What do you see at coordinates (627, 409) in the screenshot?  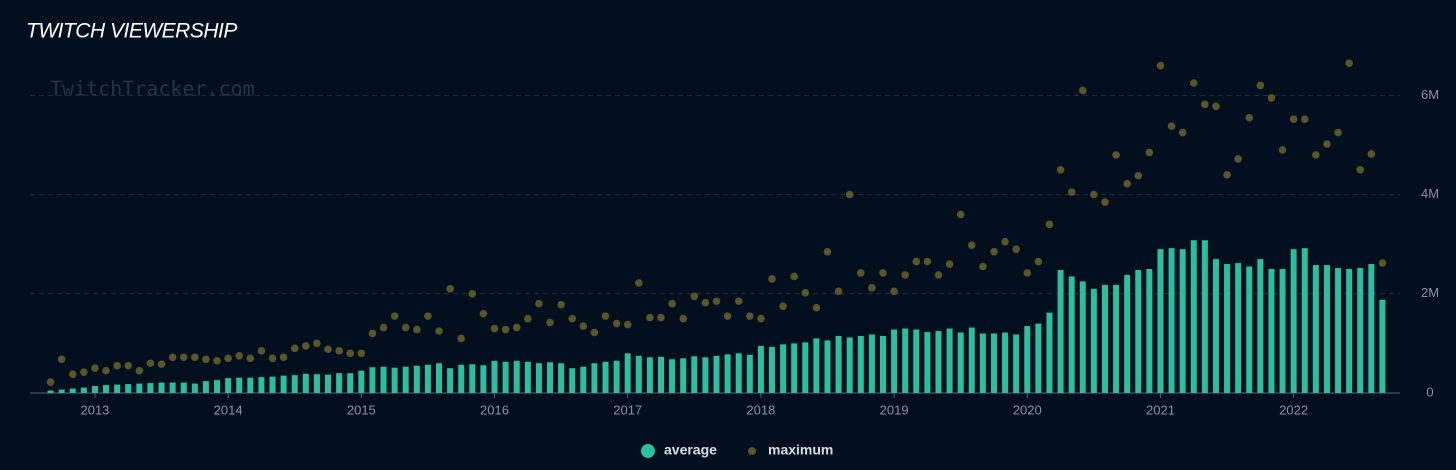 I see `x-tick-label: 2017` at bounding box center [627, 409].